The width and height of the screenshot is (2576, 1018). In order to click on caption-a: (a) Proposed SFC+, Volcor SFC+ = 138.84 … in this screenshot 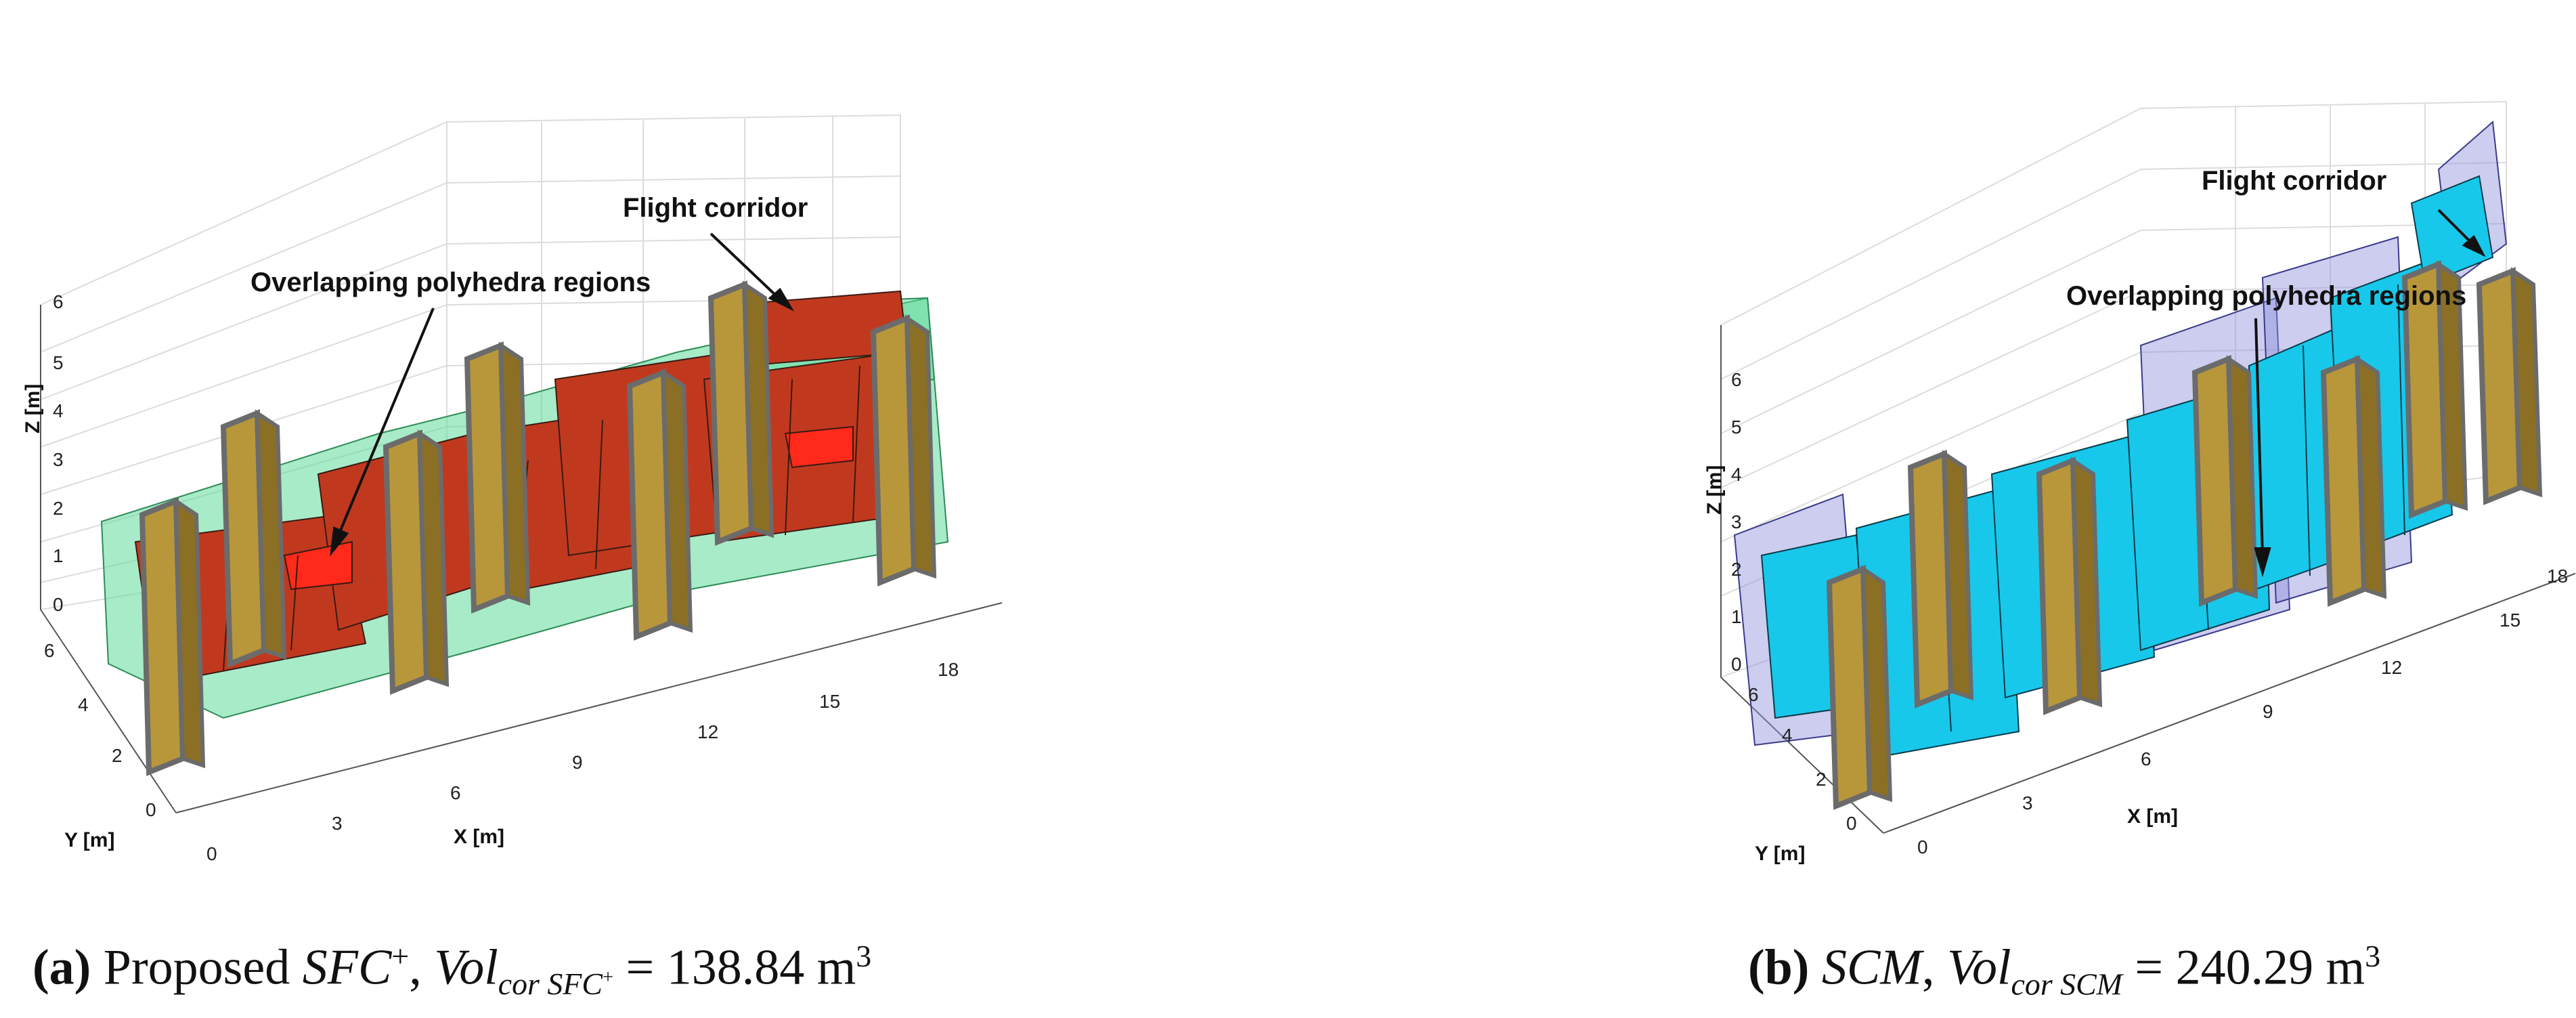, I will do `click(452, 971)`.